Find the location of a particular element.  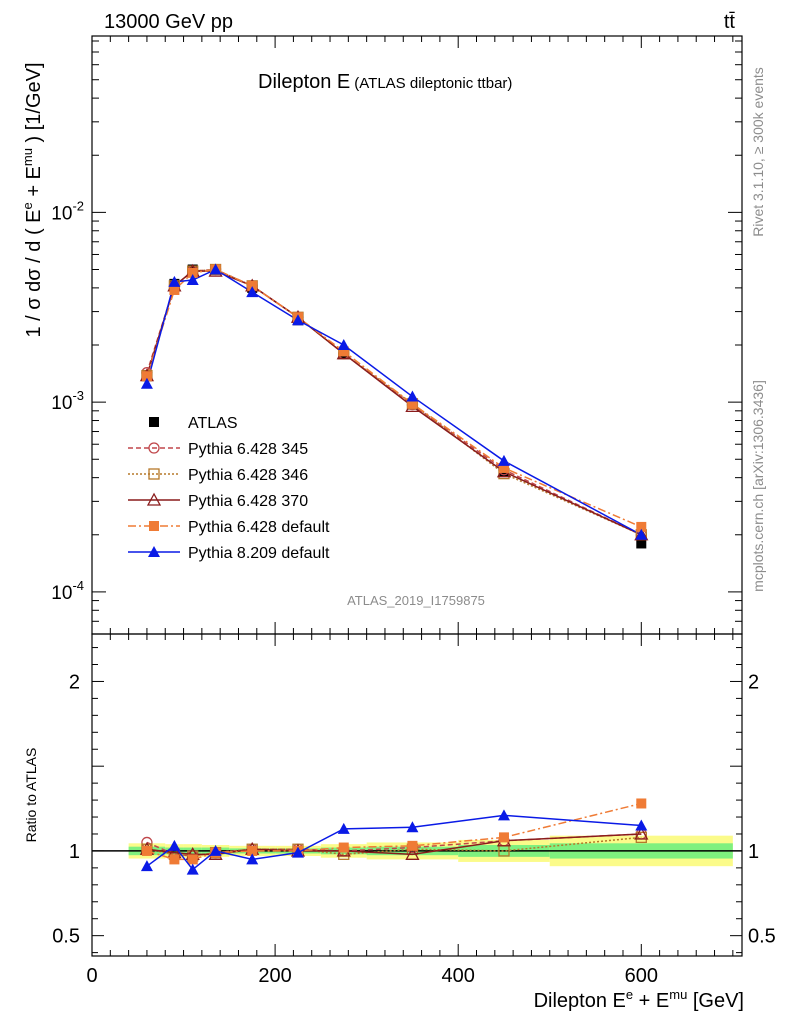

process-label: tt̄ is located at coordinates (730, 22).